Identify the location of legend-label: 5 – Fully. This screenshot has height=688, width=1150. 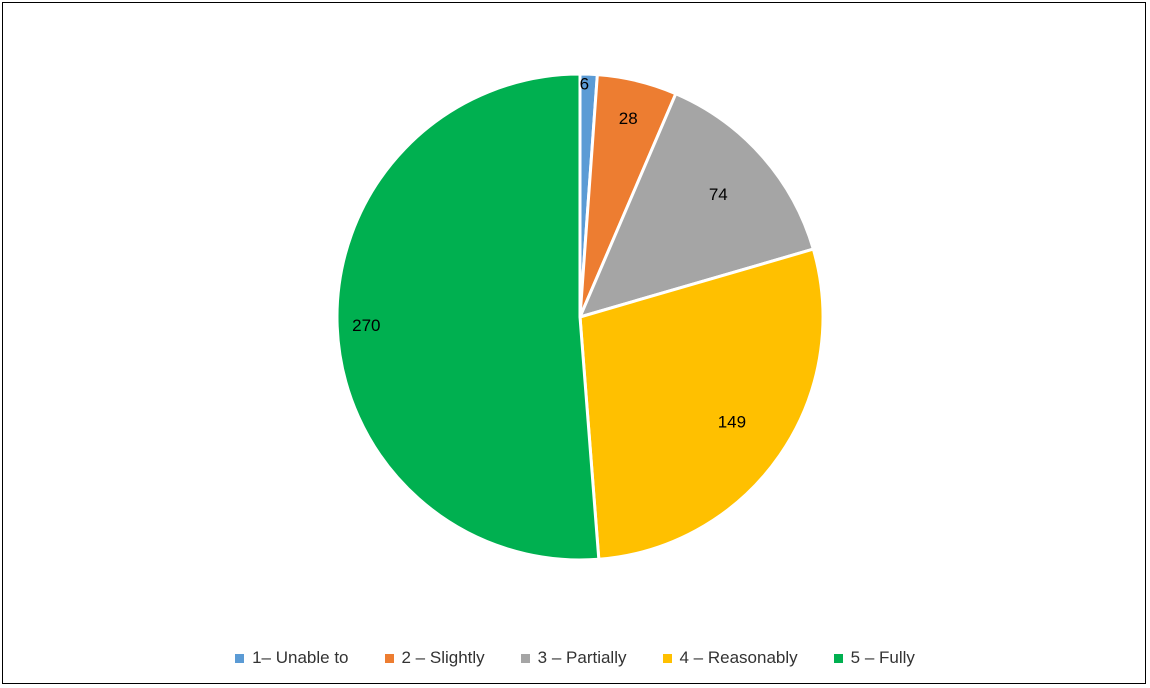
(882, 657).